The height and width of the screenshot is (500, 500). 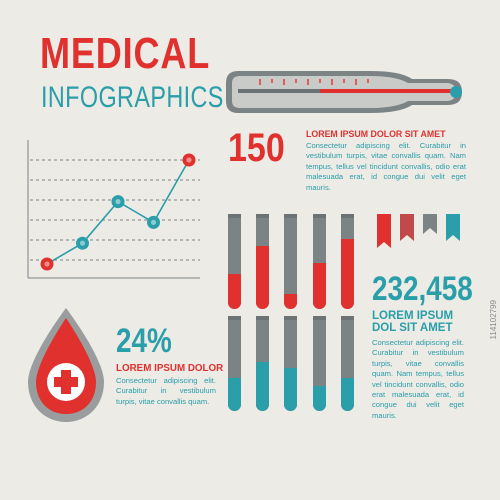 What do you see at coordinates (132, 97) in the screenshot?
I see `page-subtitle: INFOGRAPHICS` at bounding box center [132, 97].